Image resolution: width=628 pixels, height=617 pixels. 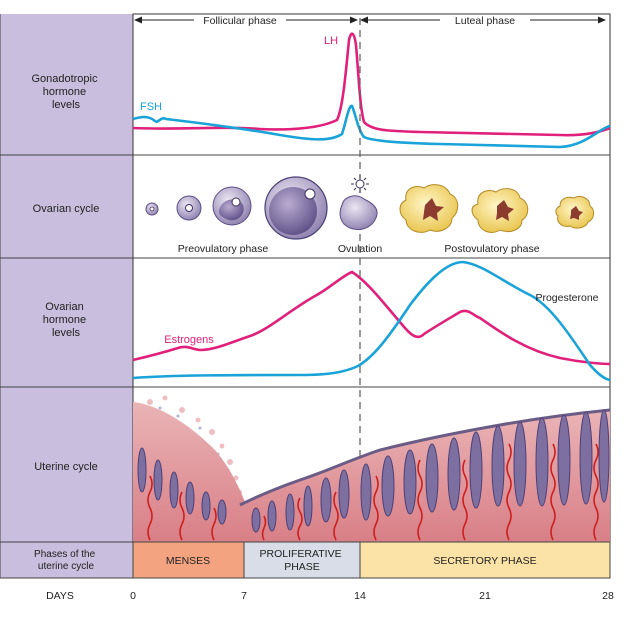 I want to click on progesterone-label: Progesterone, so click(x=566, y=298).